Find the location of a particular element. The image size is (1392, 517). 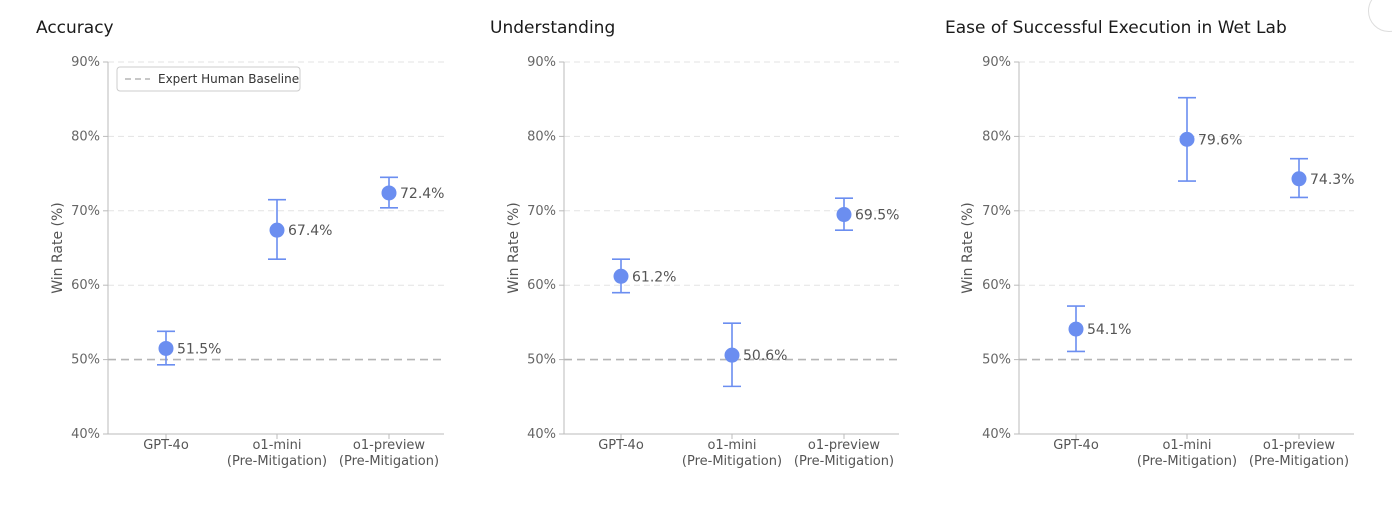

data-label: 54.1% is located at coordinates (1109, 330).